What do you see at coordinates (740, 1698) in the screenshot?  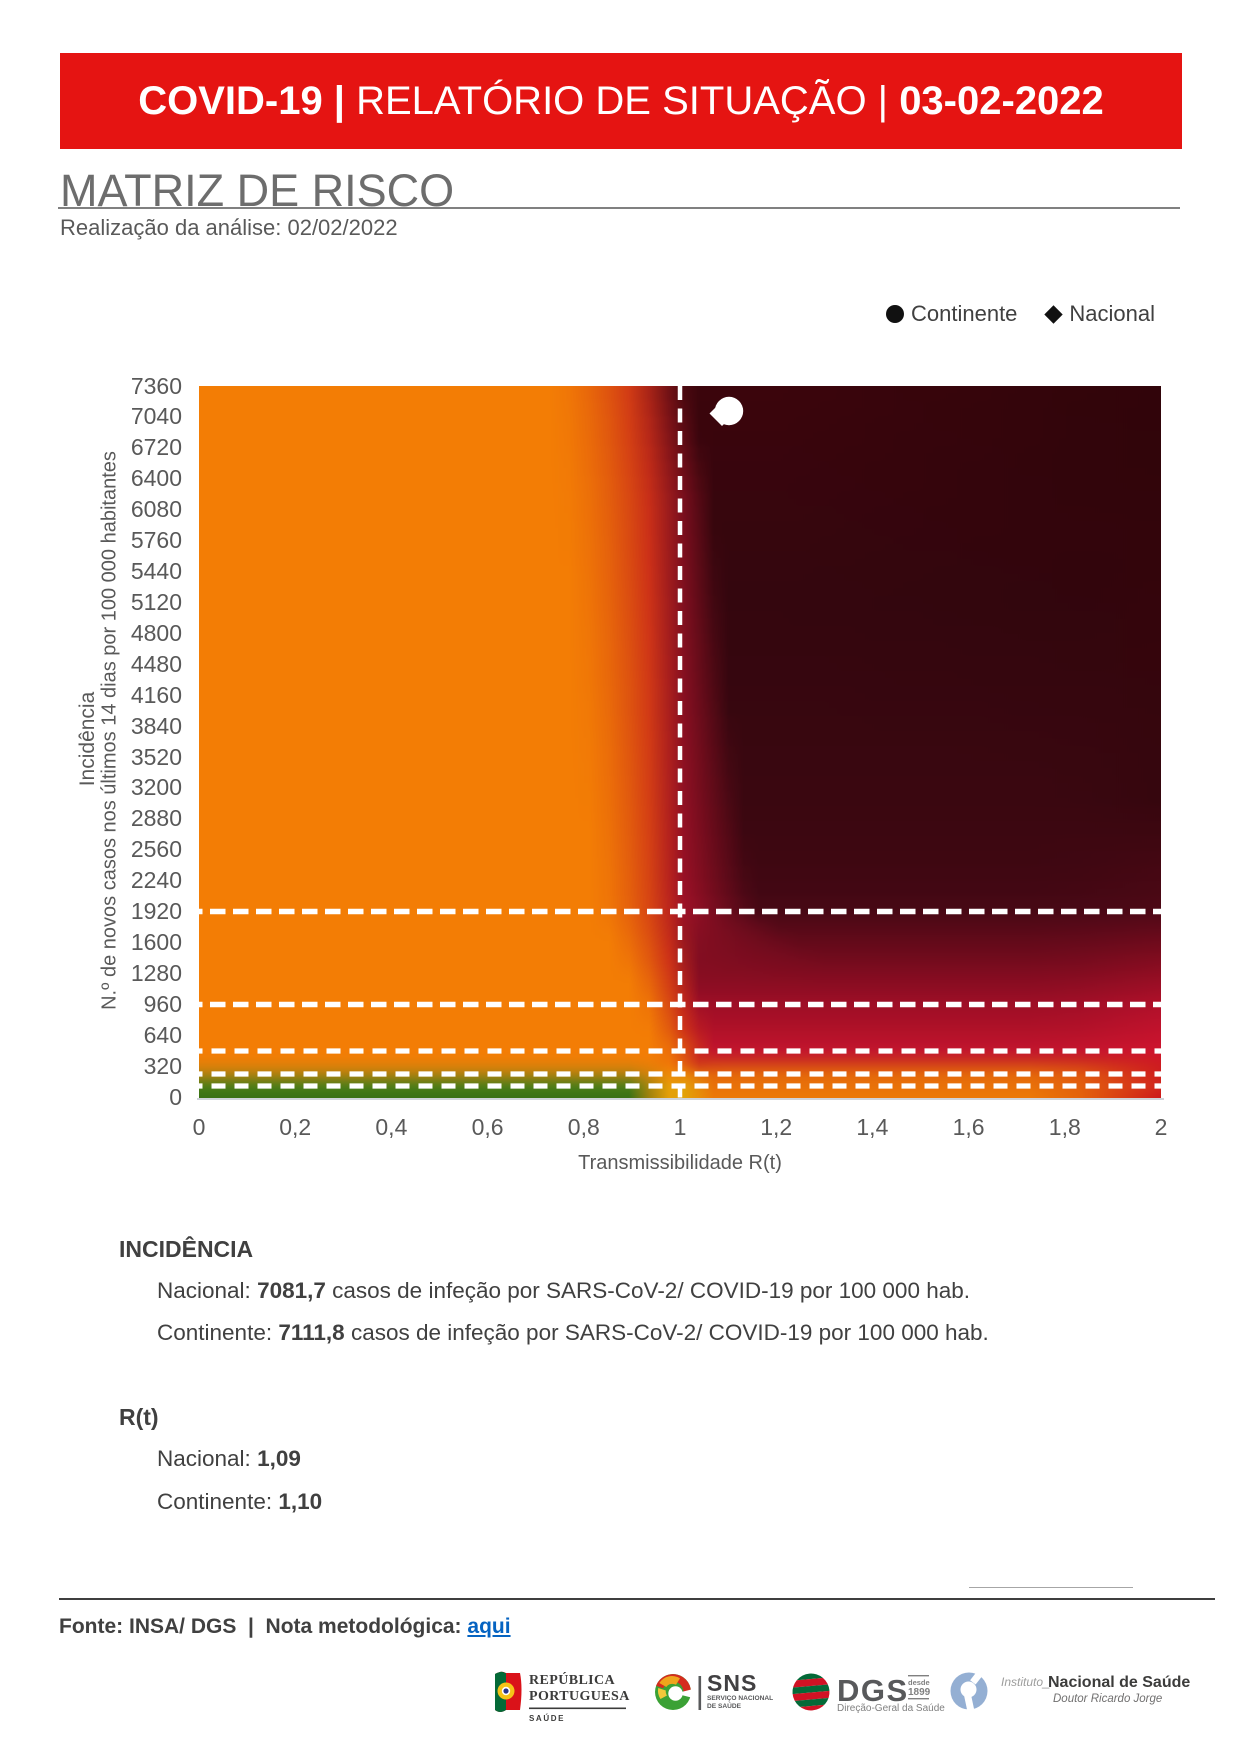 I see `svg-text: SERVIÇO NACIONAL` at bounding box center [740, 1698].